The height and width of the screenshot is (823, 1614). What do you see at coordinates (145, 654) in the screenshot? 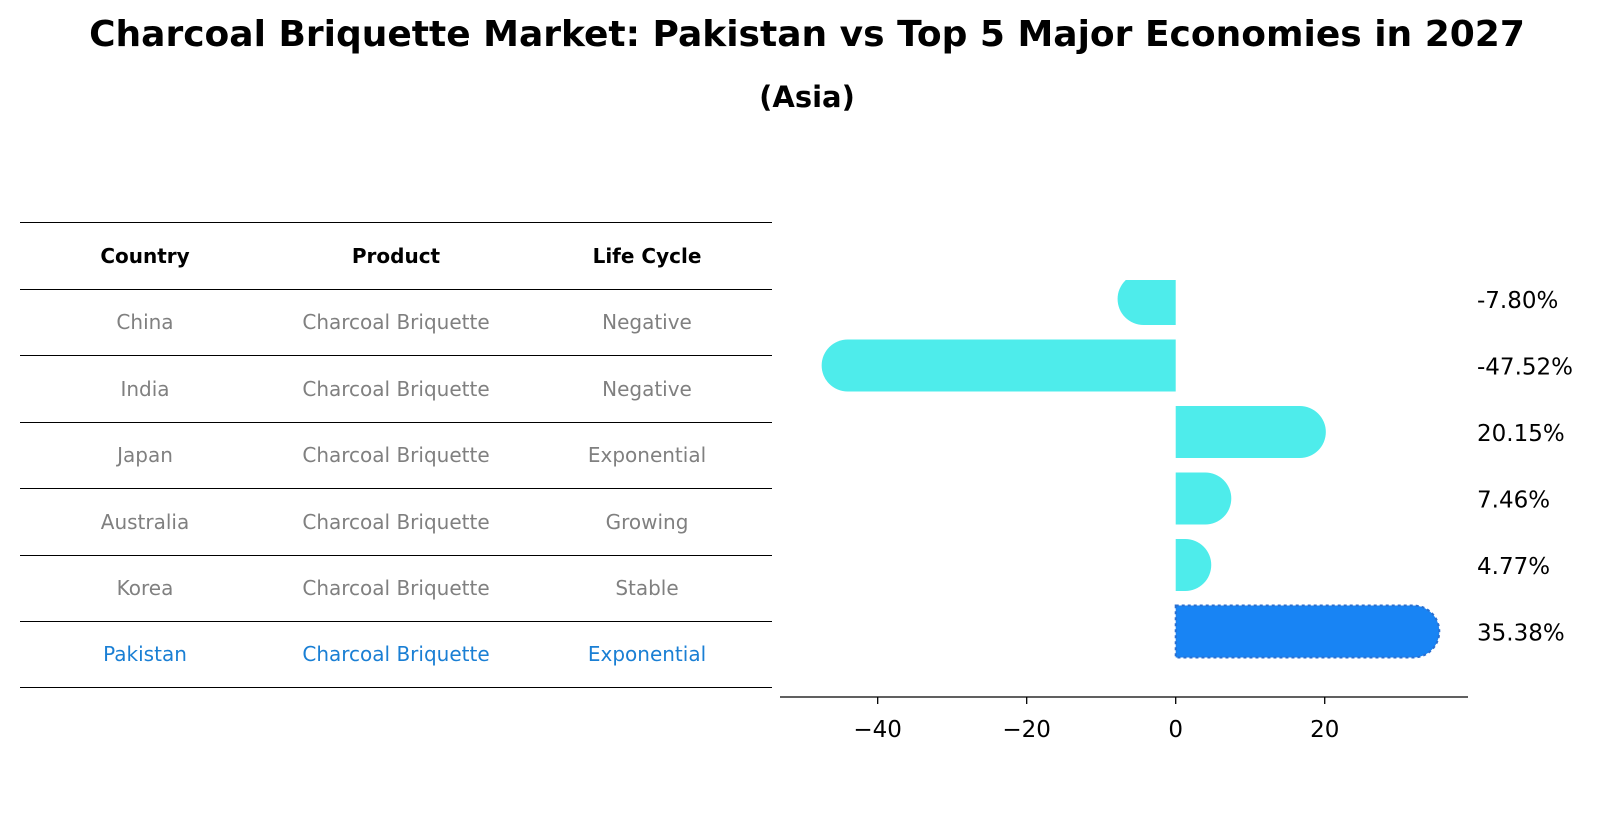
I see `cell-country: Pakistan` at bounding box center [145, 654].